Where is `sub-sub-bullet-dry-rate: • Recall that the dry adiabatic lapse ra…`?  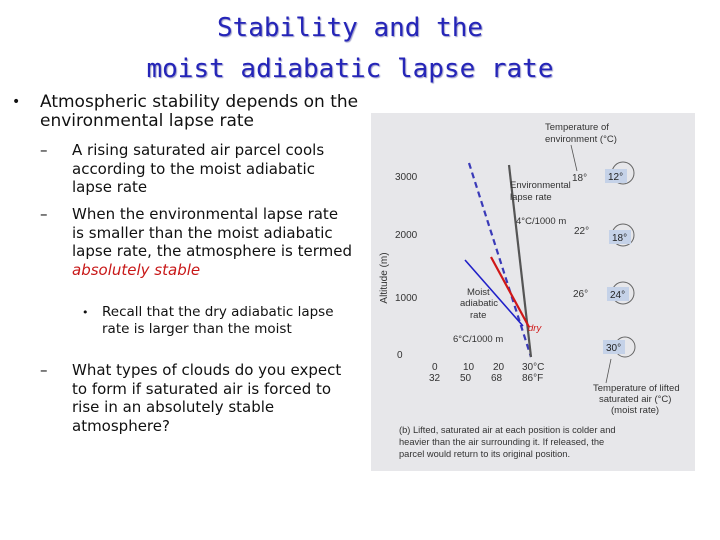
sub-sub-bullet-dry-rate: • Recall that the dry adiabatic lapse ra… is located at coordinates (212, 321).